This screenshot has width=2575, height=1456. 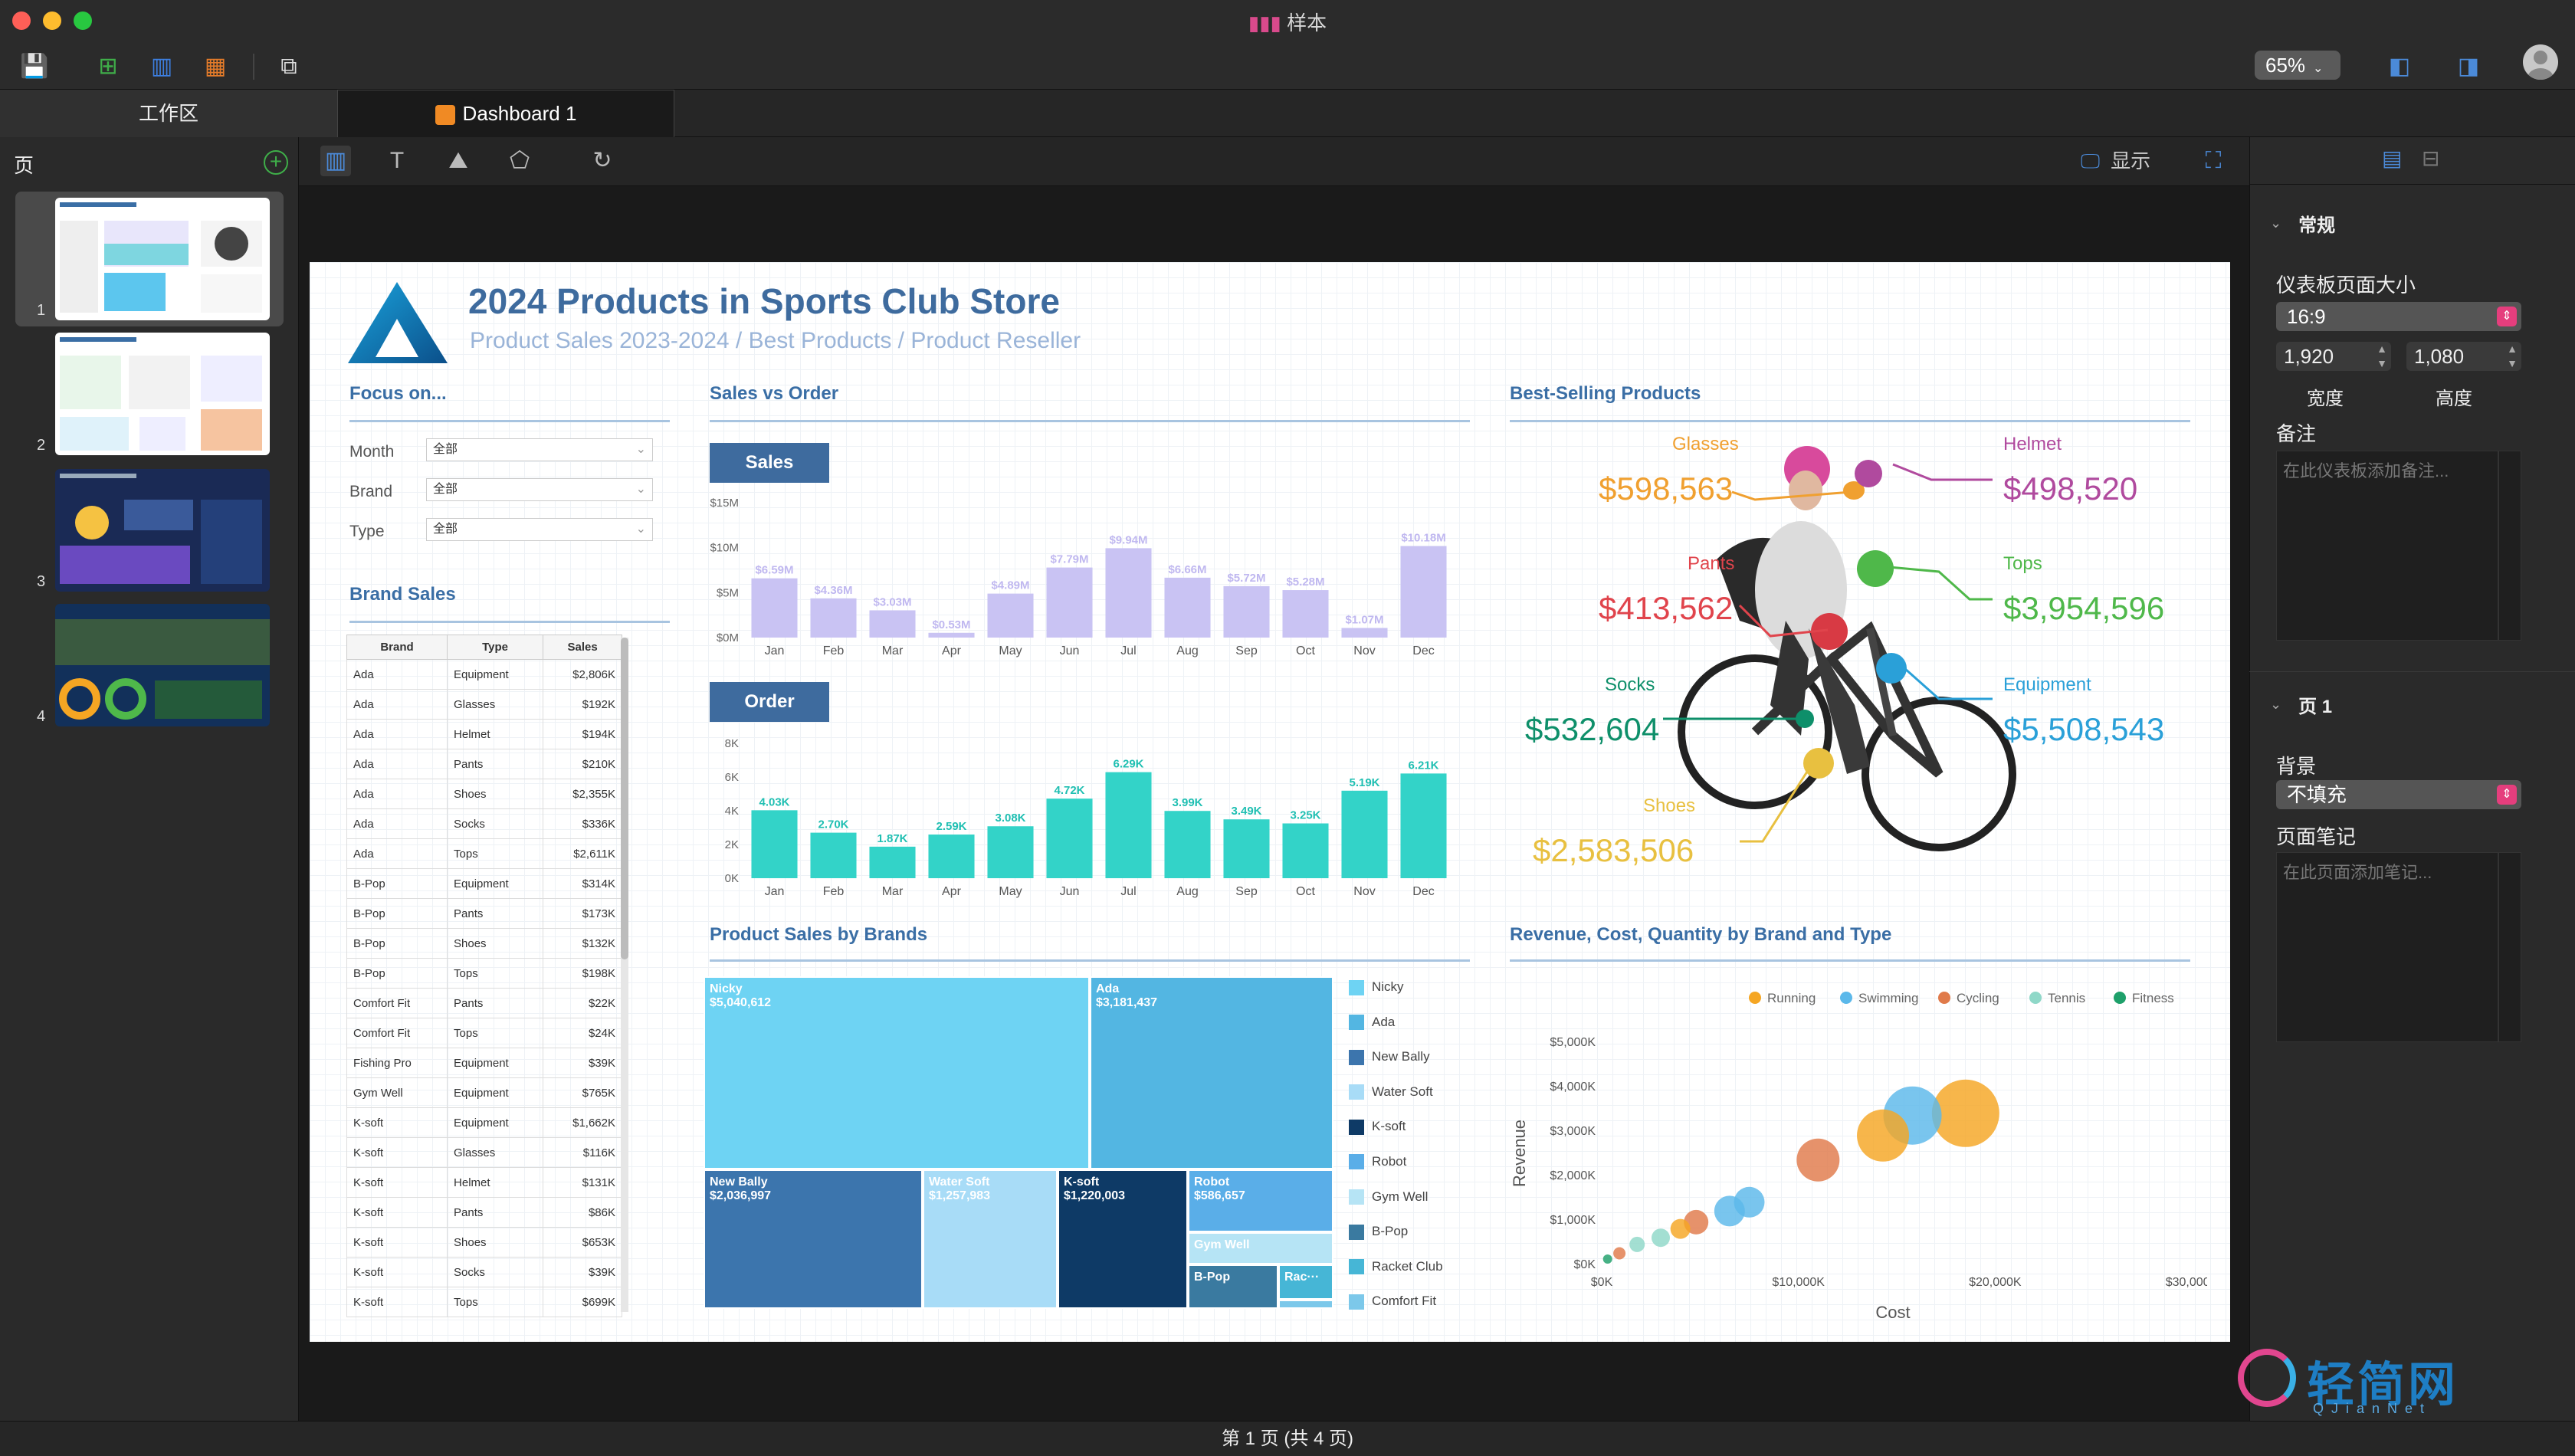 What do you see at coordinates (1407, 1240) in the screenshot?
I see `legend-item: B-Pop` at bounding box center [1407, 1240].